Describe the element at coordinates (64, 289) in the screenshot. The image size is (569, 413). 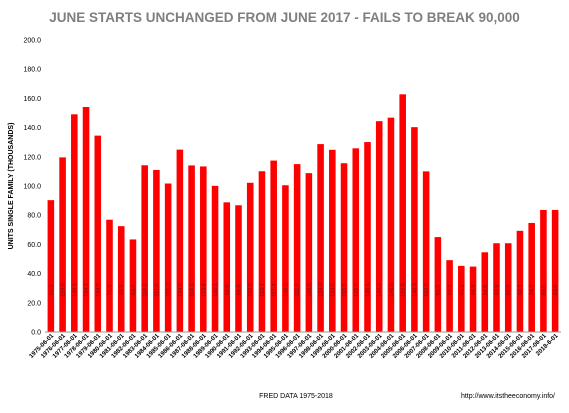
I see `bar-data-label: 119.6` at that location.